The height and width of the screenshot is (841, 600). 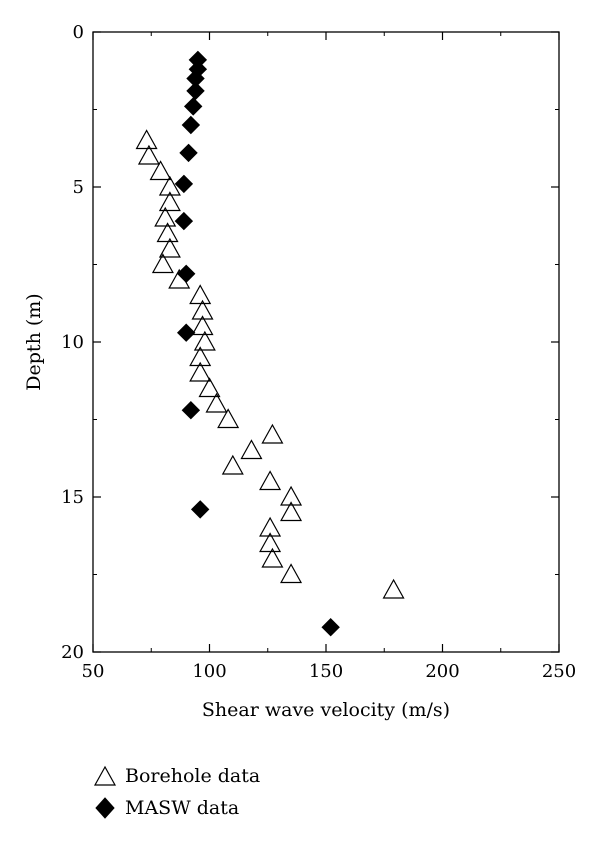 I want to click on legend-item-borehole: Borehole data, so click(x=176, y=776).